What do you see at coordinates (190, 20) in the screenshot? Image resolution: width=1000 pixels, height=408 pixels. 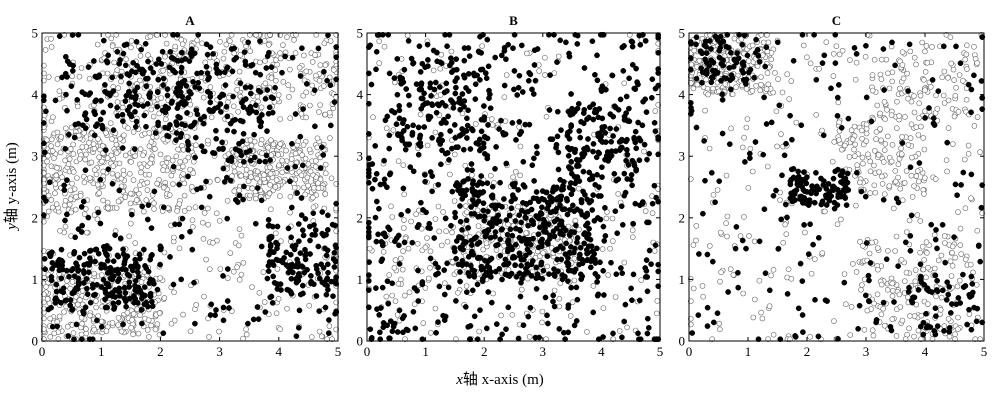 I see `panel-title-A: A` at bounding box center [190, 20].